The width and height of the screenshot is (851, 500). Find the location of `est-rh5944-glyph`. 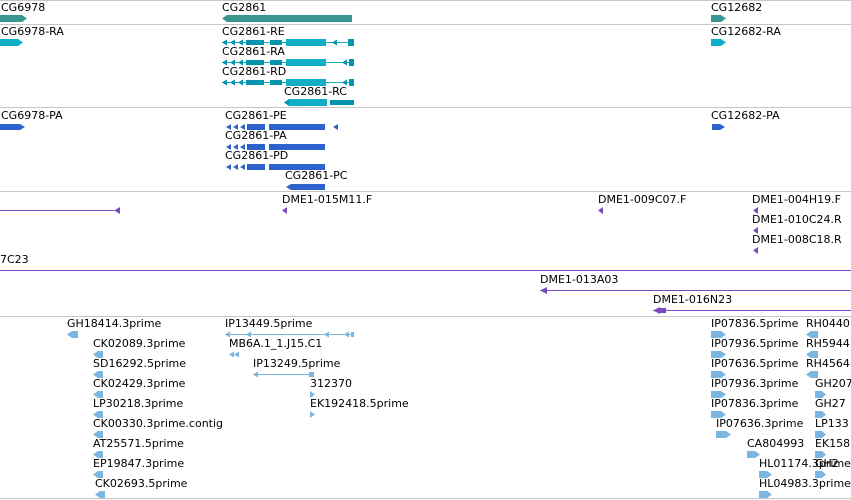

est-rh5944-glyph is located at coordinates (812, 354).